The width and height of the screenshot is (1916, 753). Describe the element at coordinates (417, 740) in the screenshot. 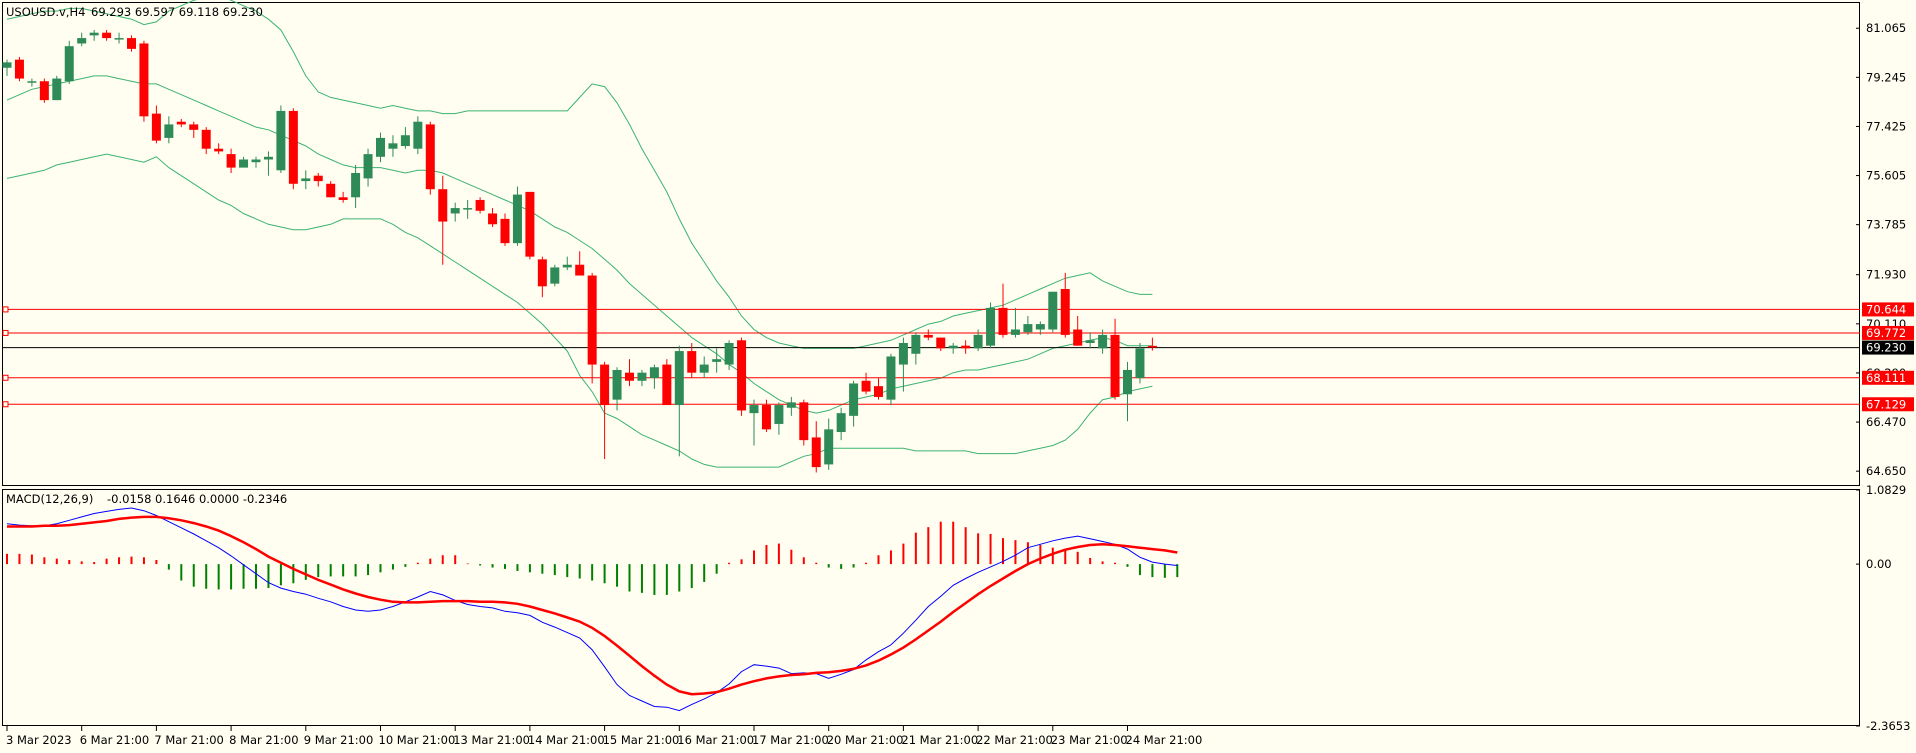

I see `time-axis-label: 10 Mar 21:00` at that location.